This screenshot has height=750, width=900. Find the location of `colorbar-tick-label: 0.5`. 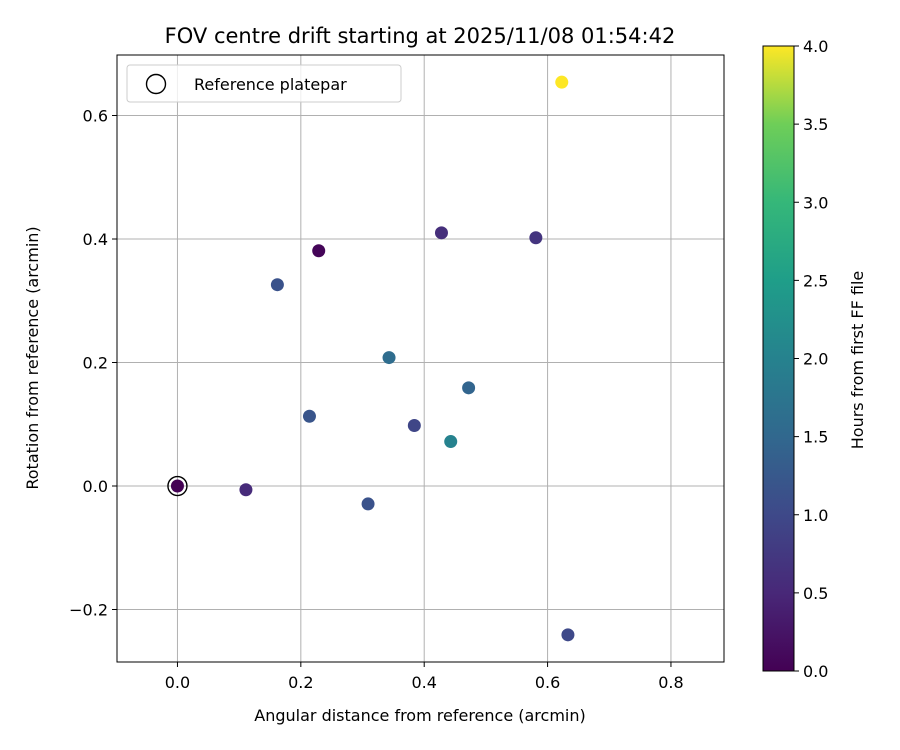

colorbar-tick-label: 0.5 is located at coordinates (815, 593).